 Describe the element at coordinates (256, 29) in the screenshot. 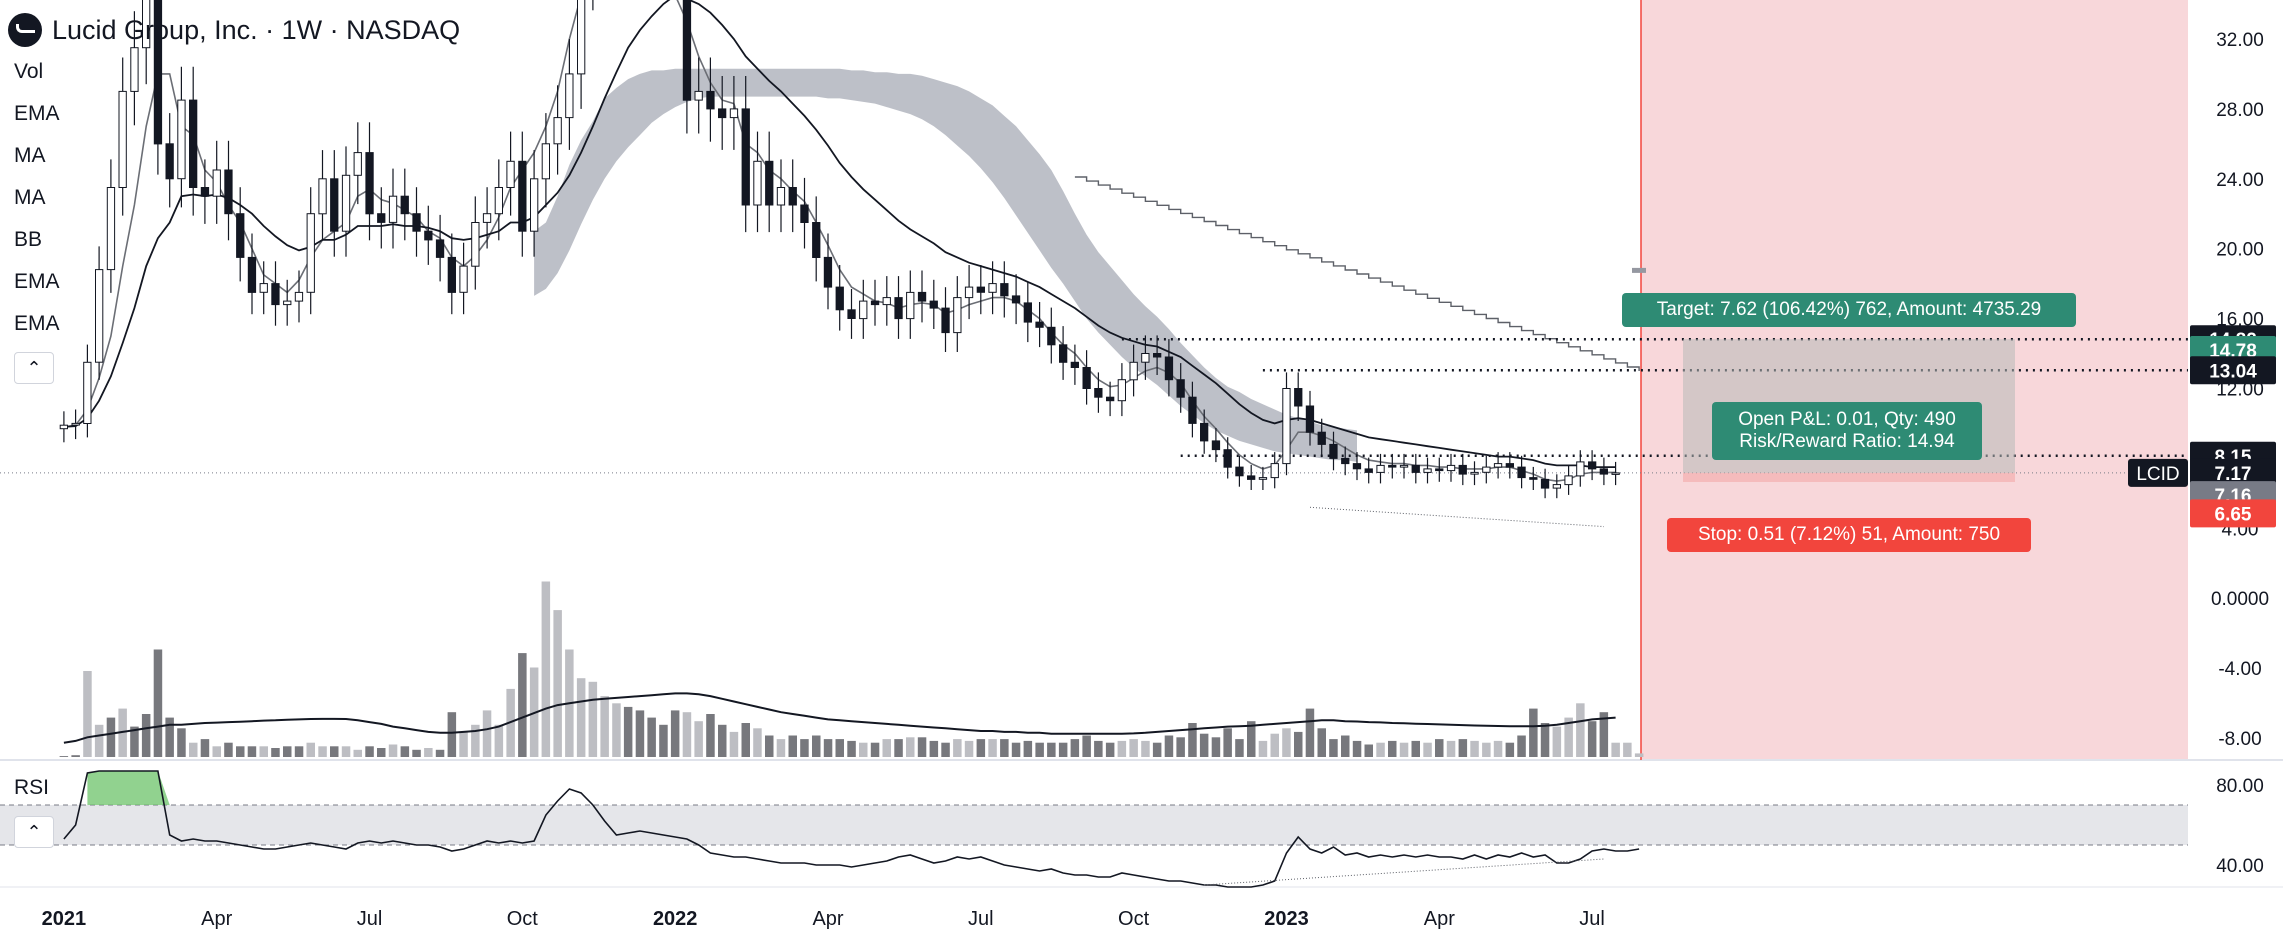

I see `chart-title: Lucid Group, Inc. · 1W · NASDAQ` at that location.